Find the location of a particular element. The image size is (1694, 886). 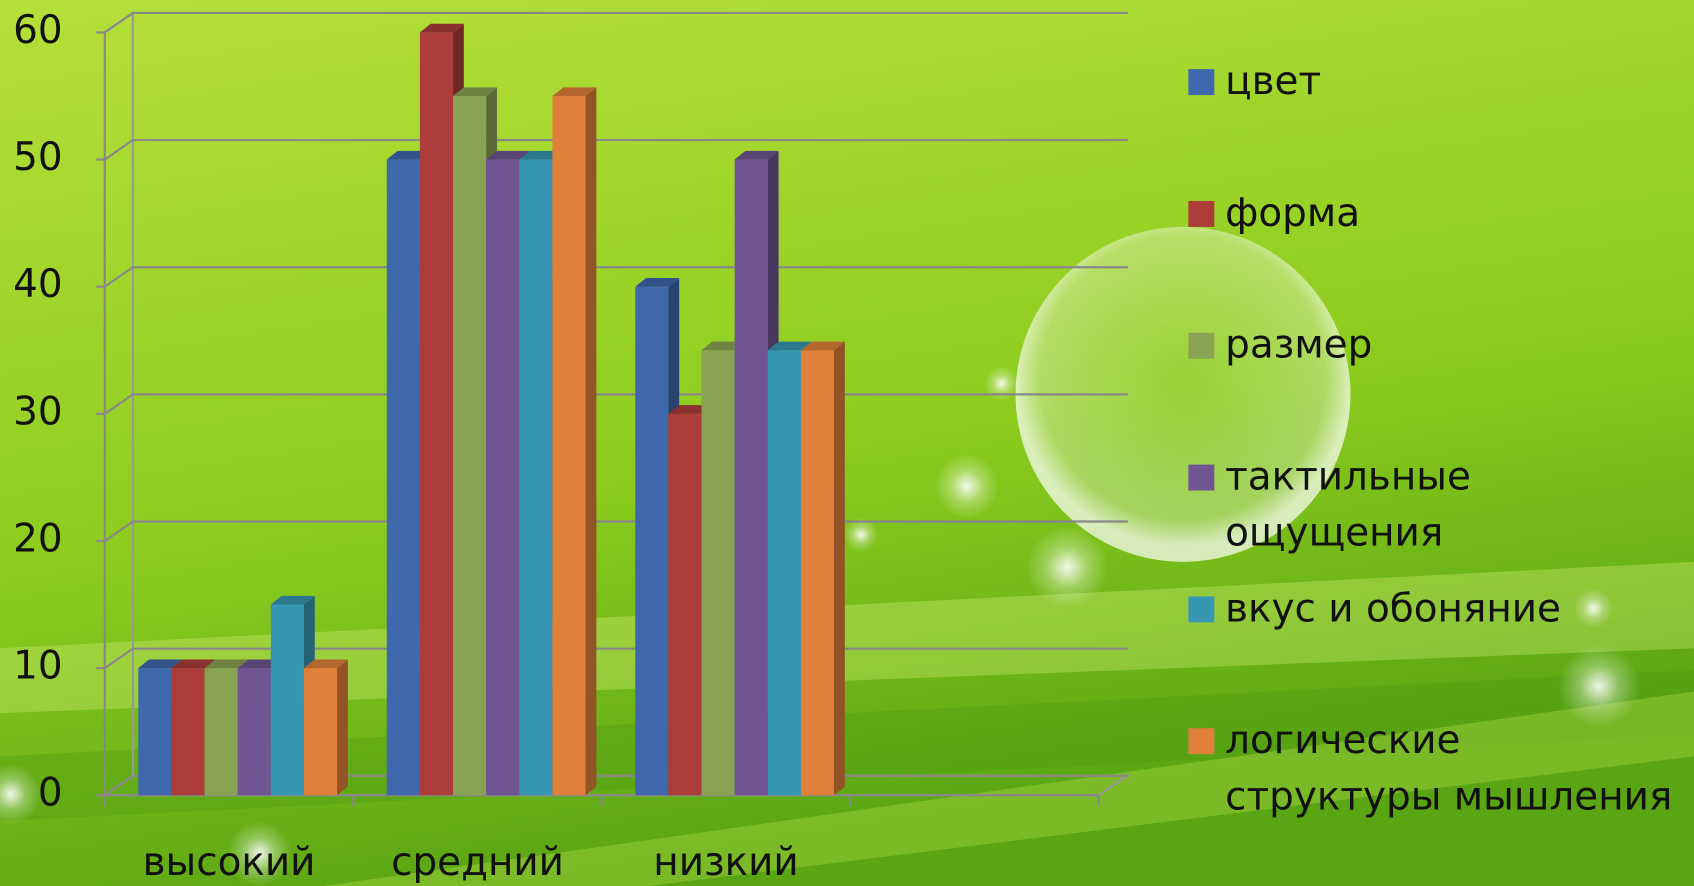

legend-item: форма is located at coordinates (1436, 214).